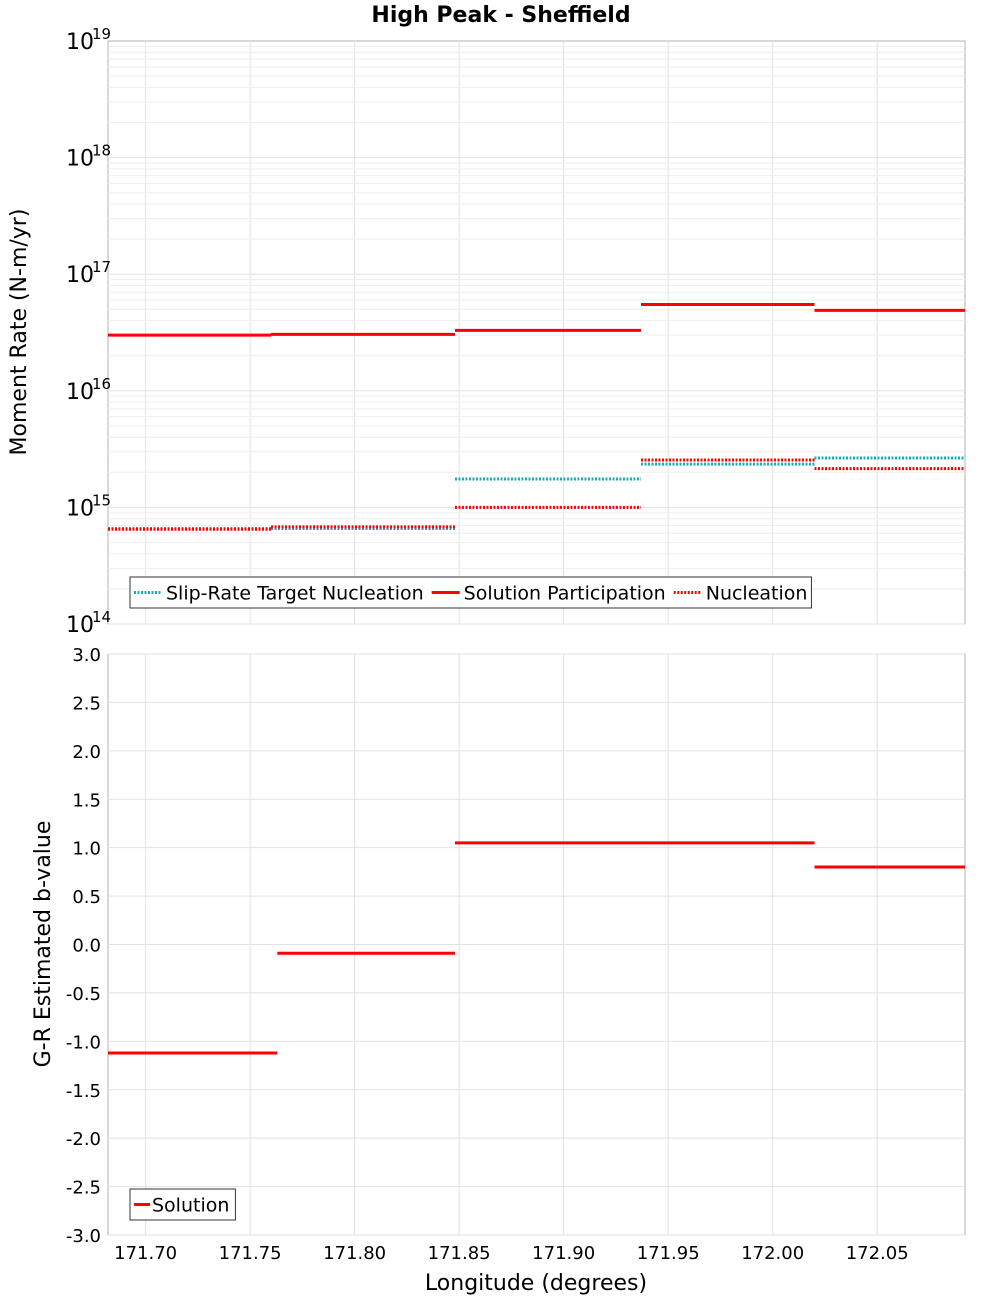 The image size is (1000, 1300). What do you see at coordinates (354, 1253) in the screenshot?
I see `x-tick-label: 171.80` at bounding box center [354, 1253].